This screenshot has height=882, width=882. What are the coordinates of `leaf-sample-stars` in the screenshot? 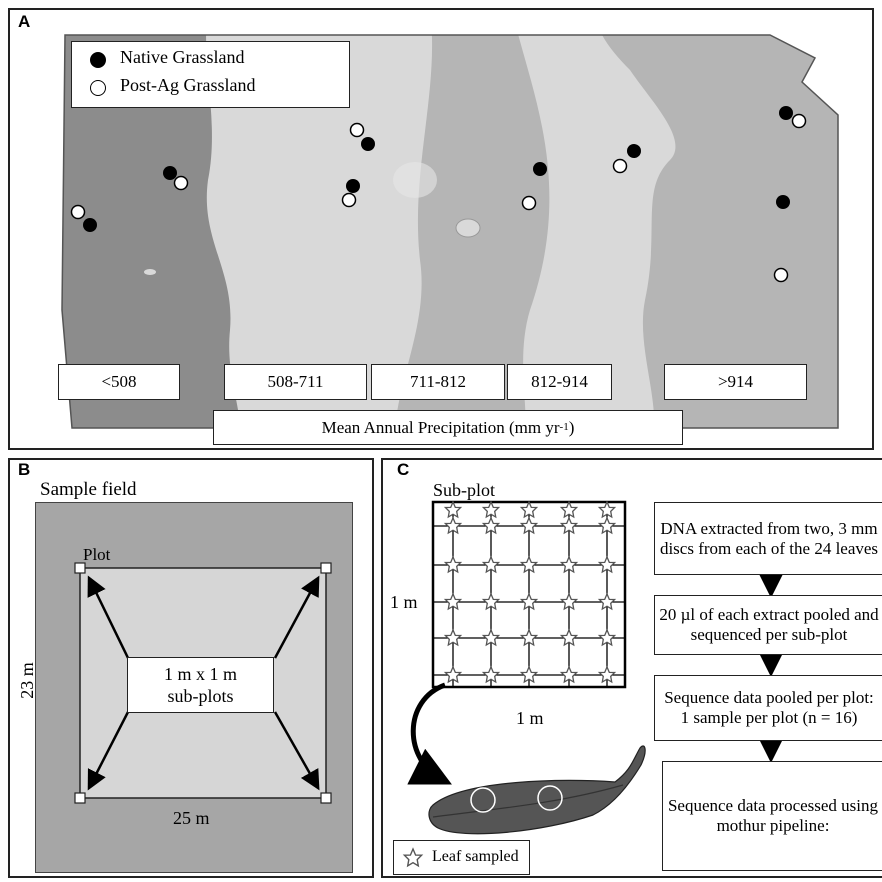 It's located at (530, 592).